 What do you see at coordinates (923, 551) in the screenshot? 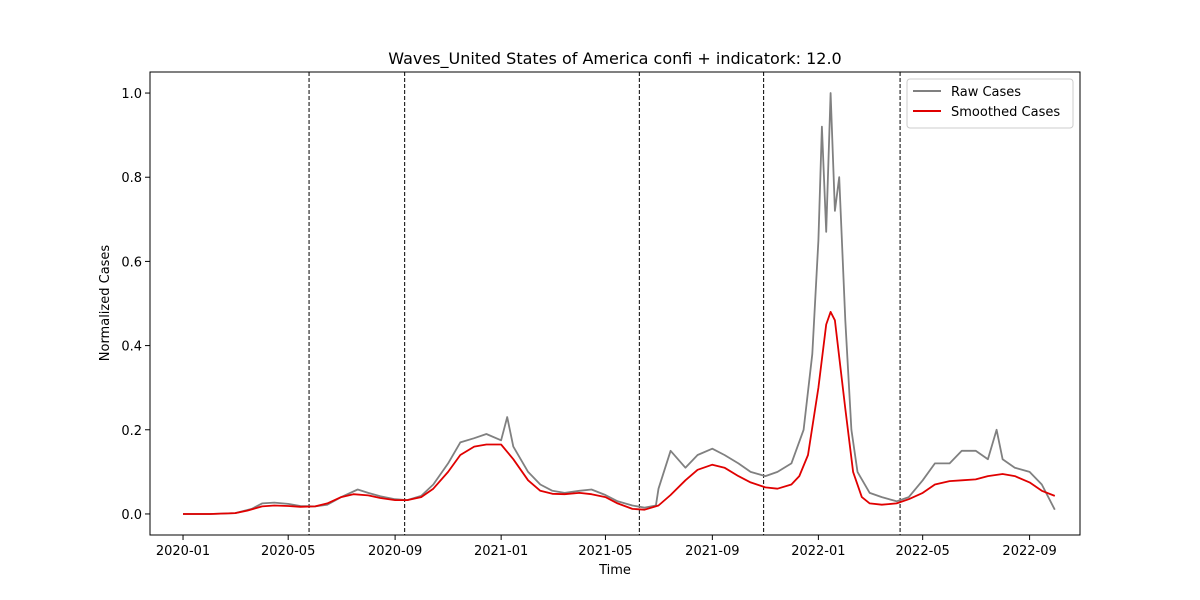
I see `x-tick-label: 2022-05` at bounding box center [923, 551].